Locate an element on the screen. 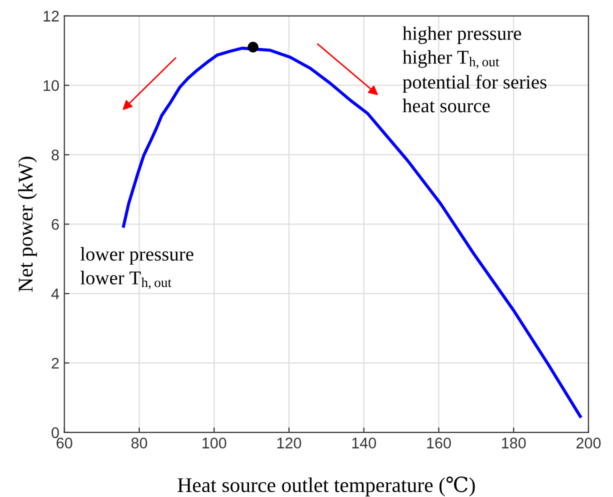  x-tick-label: 180 is located at coordinates (514, 443).